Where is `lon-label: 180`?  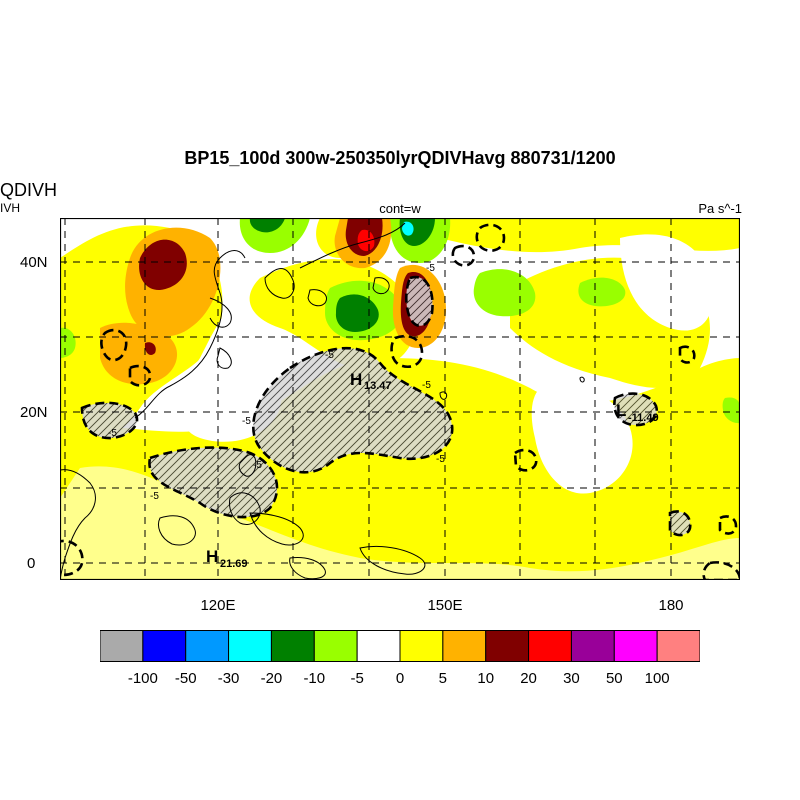 lon-label: 180 is located at coordinates (671, 605).